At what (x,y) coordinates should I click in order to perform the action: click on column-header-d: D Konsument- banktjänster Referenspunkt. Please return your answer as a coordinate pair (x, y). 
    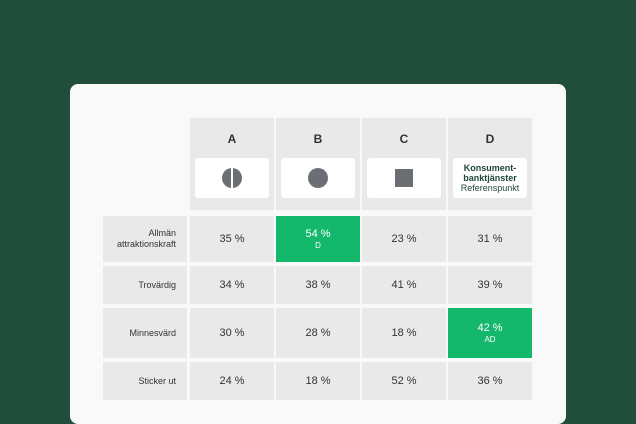
    Looking at the image, I should click on (490, 164).